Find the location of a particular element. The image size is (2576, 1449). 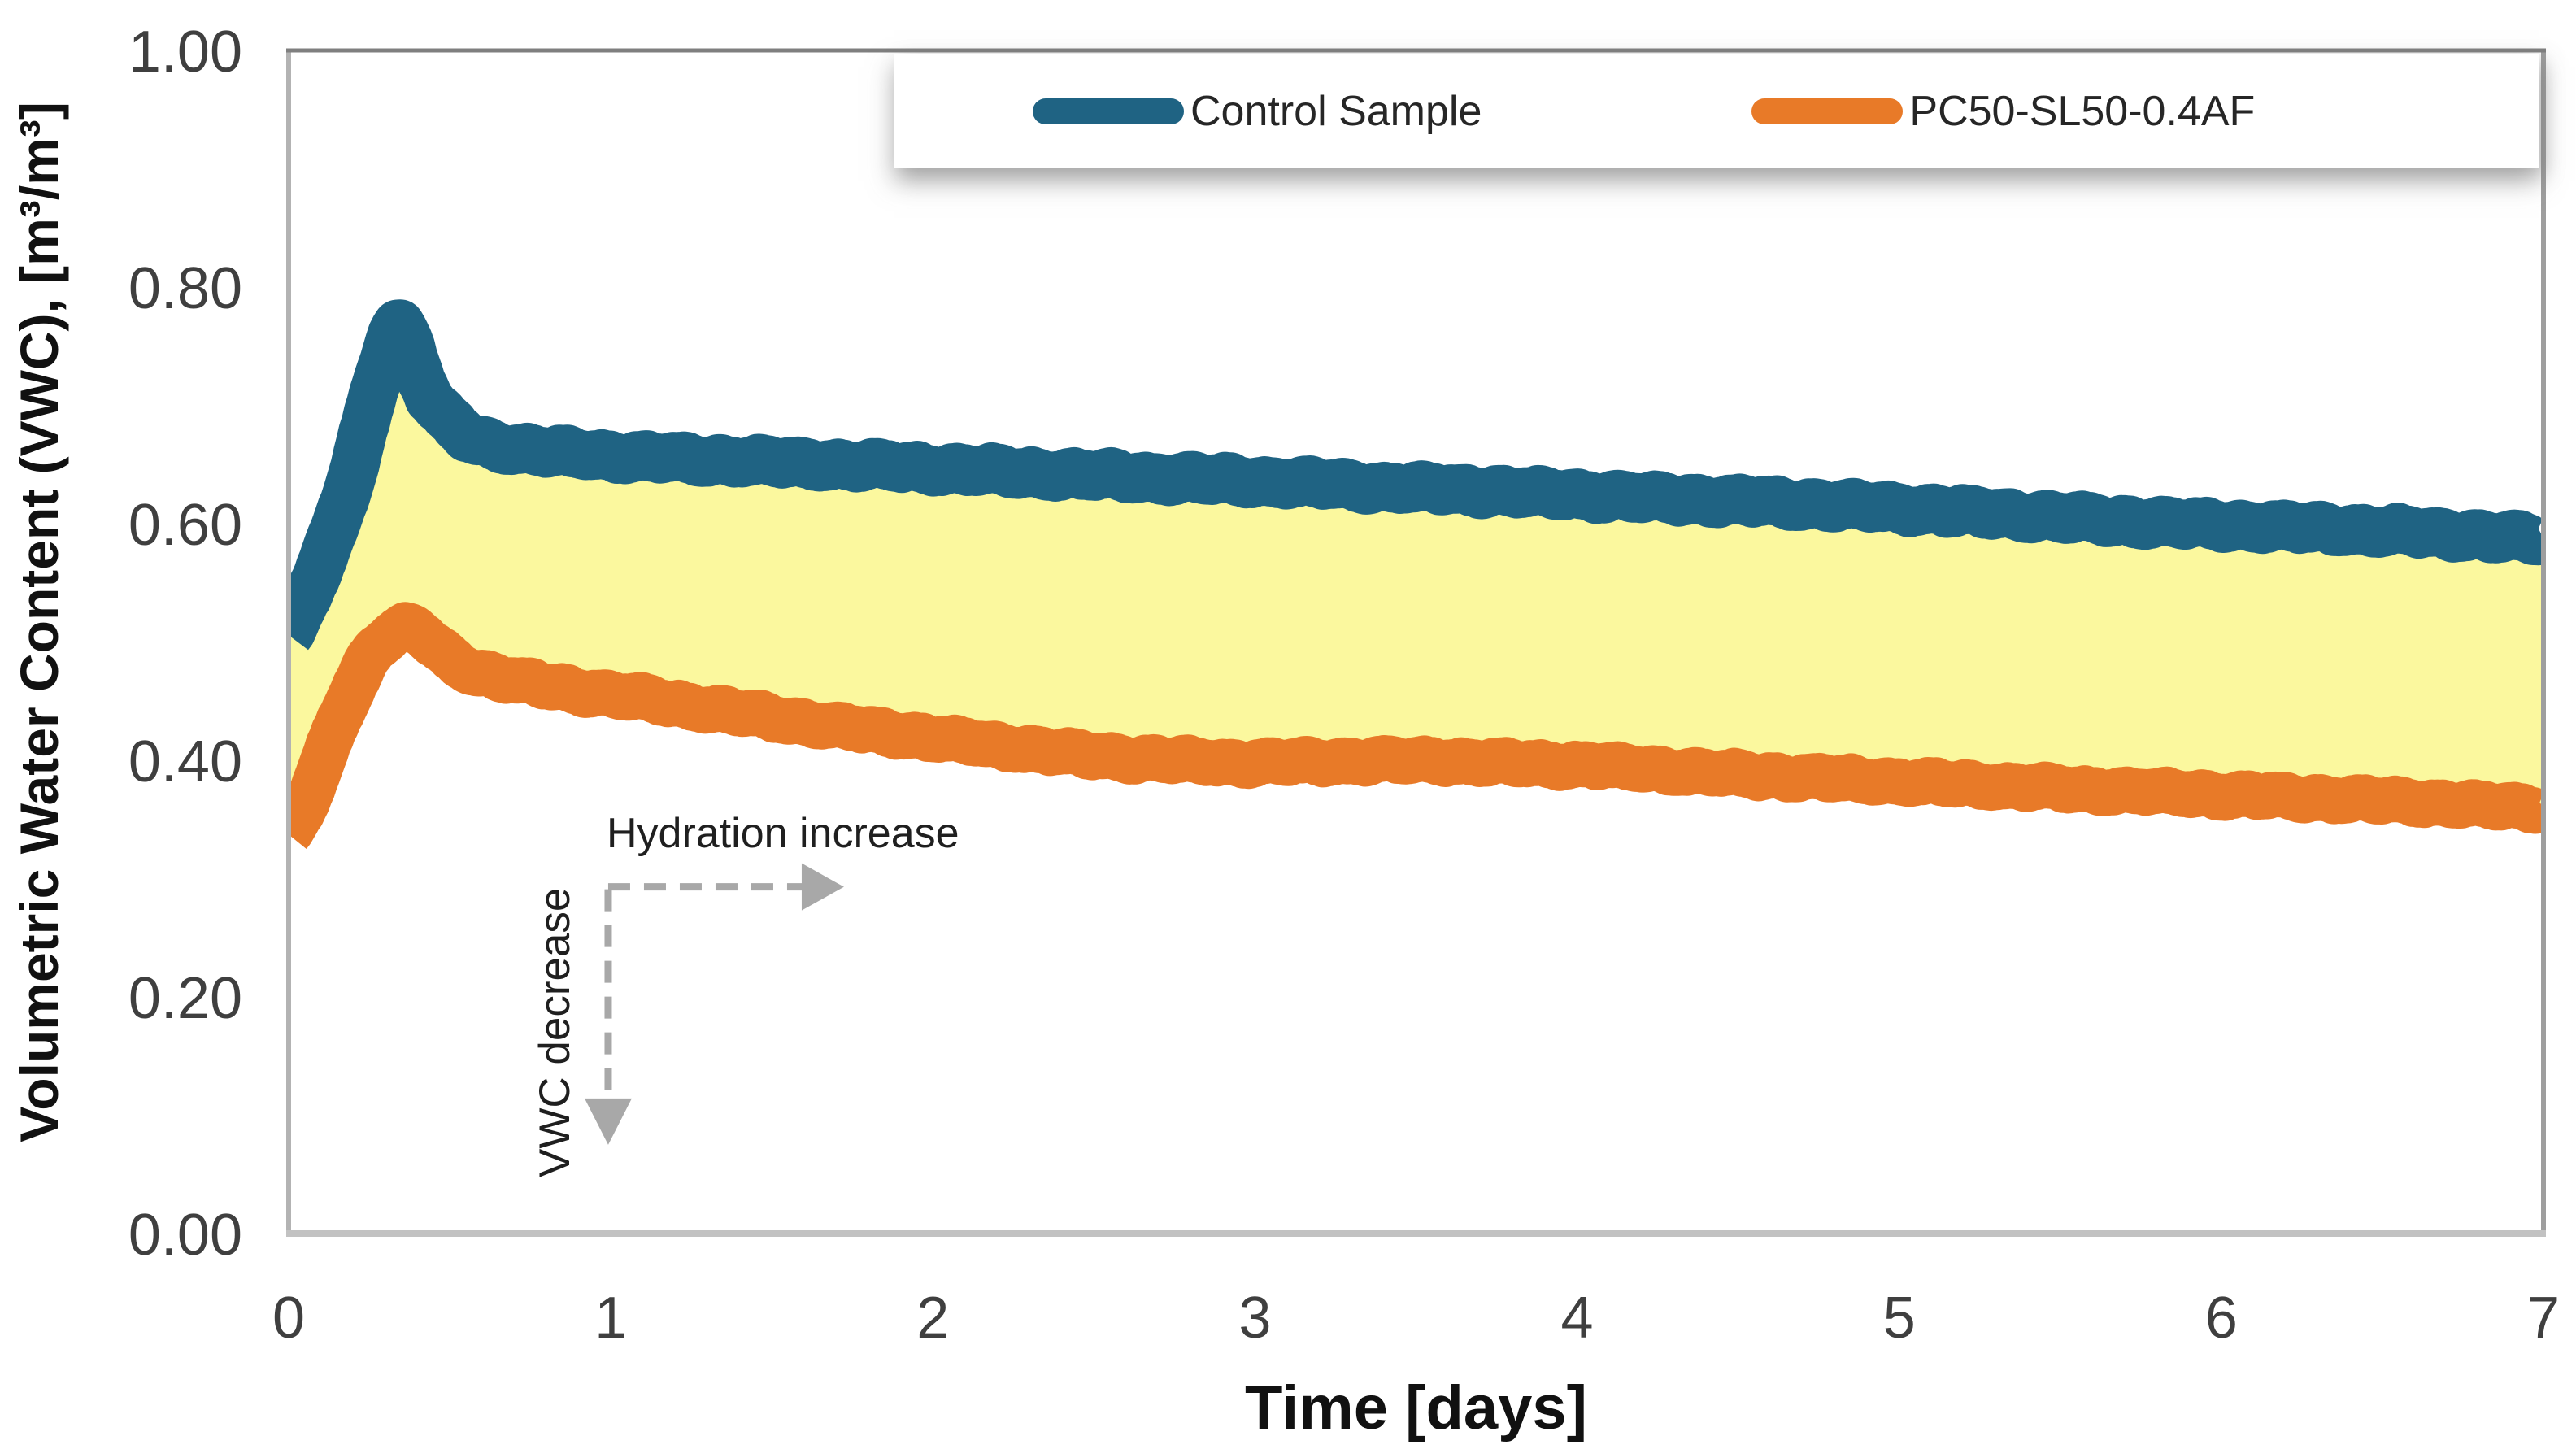

x-tick-label: 0 is located at coordinates (288, 1318).